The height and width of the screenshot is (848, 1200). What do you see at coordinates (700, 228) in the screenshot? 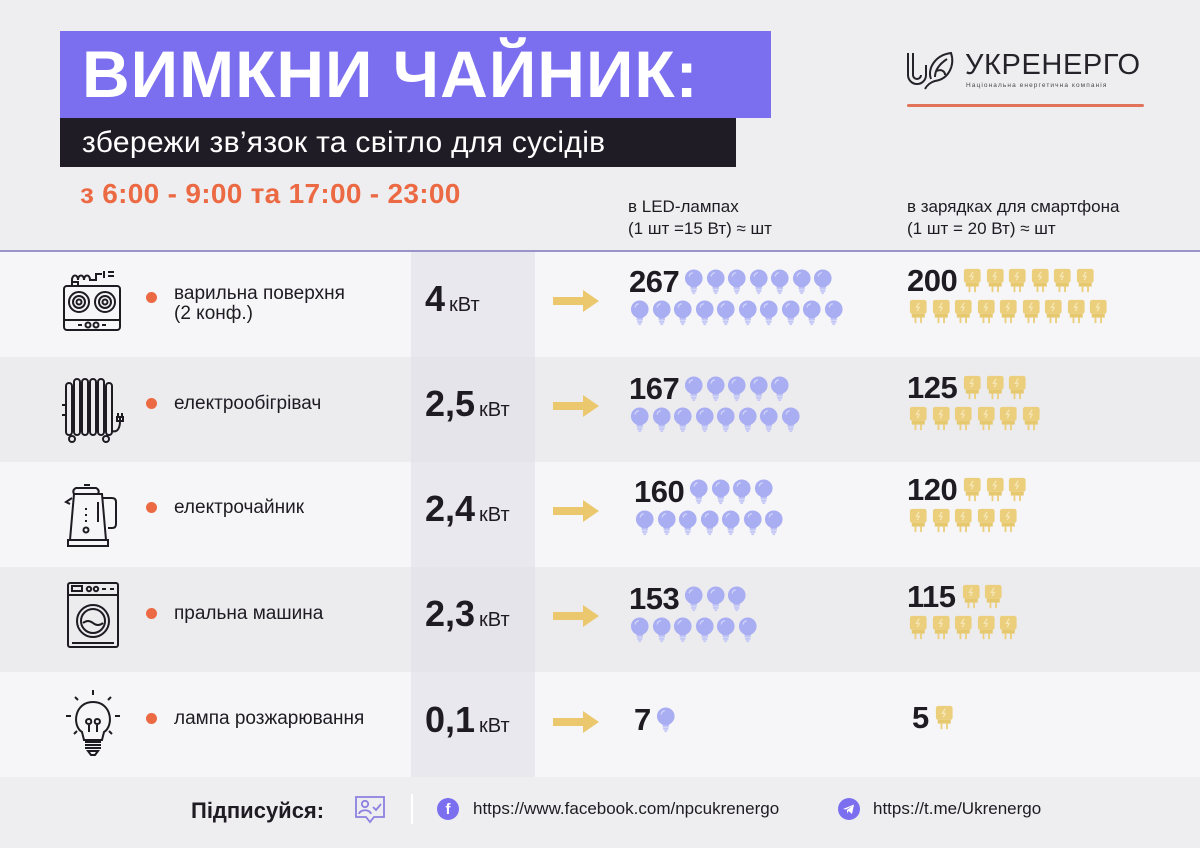
I see `led-header-line2: (1 шт =15 Вт) ≈ шт` at bounding box center [700, 228].